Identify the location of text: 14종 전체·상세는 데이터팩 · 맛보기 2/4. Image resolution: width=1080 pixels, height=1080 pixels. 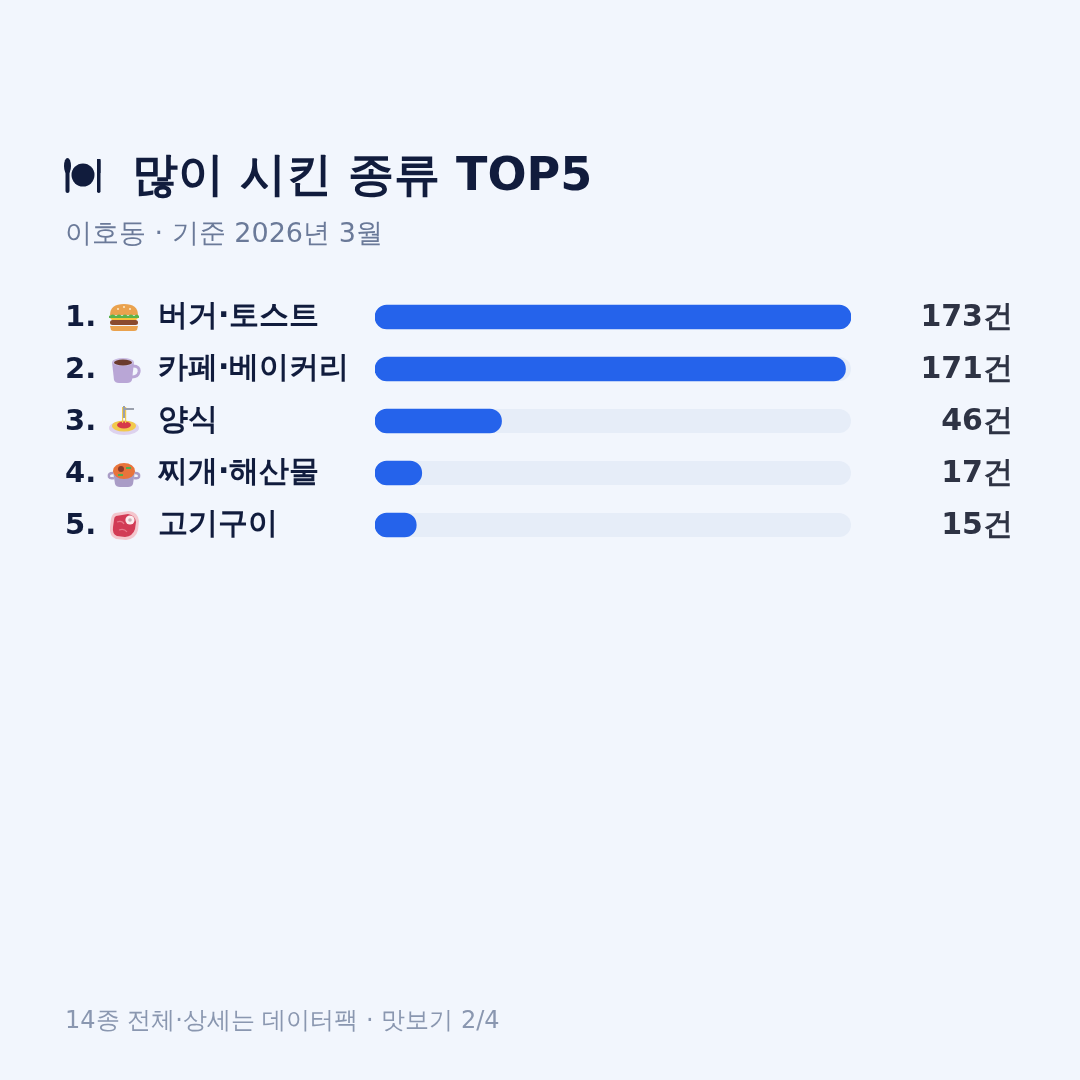
(282, 1020).